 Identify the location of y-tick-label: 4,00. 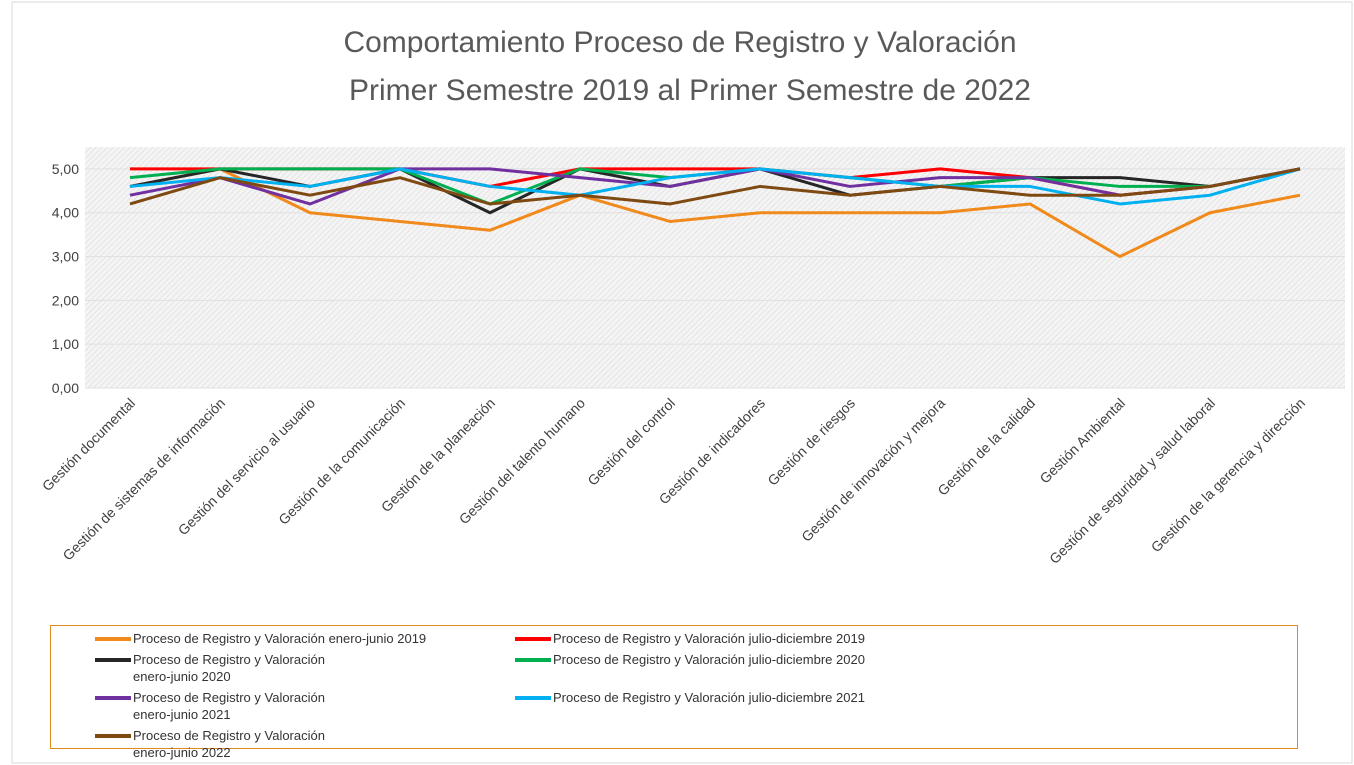
(65, 213).